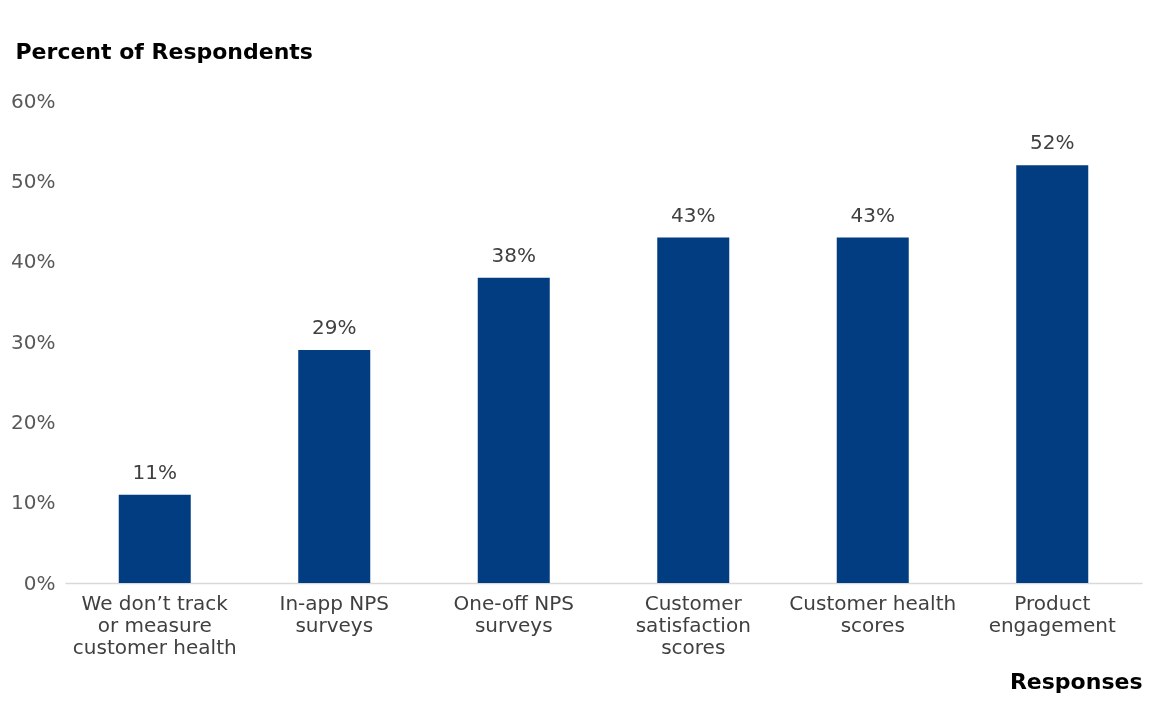 This screenshot has width=1157, height=702. What do you see at coordinates (1052, 613) in the screenshot?
I see `x-tick-label: Product engagement` at bounding box center [1052, 613].